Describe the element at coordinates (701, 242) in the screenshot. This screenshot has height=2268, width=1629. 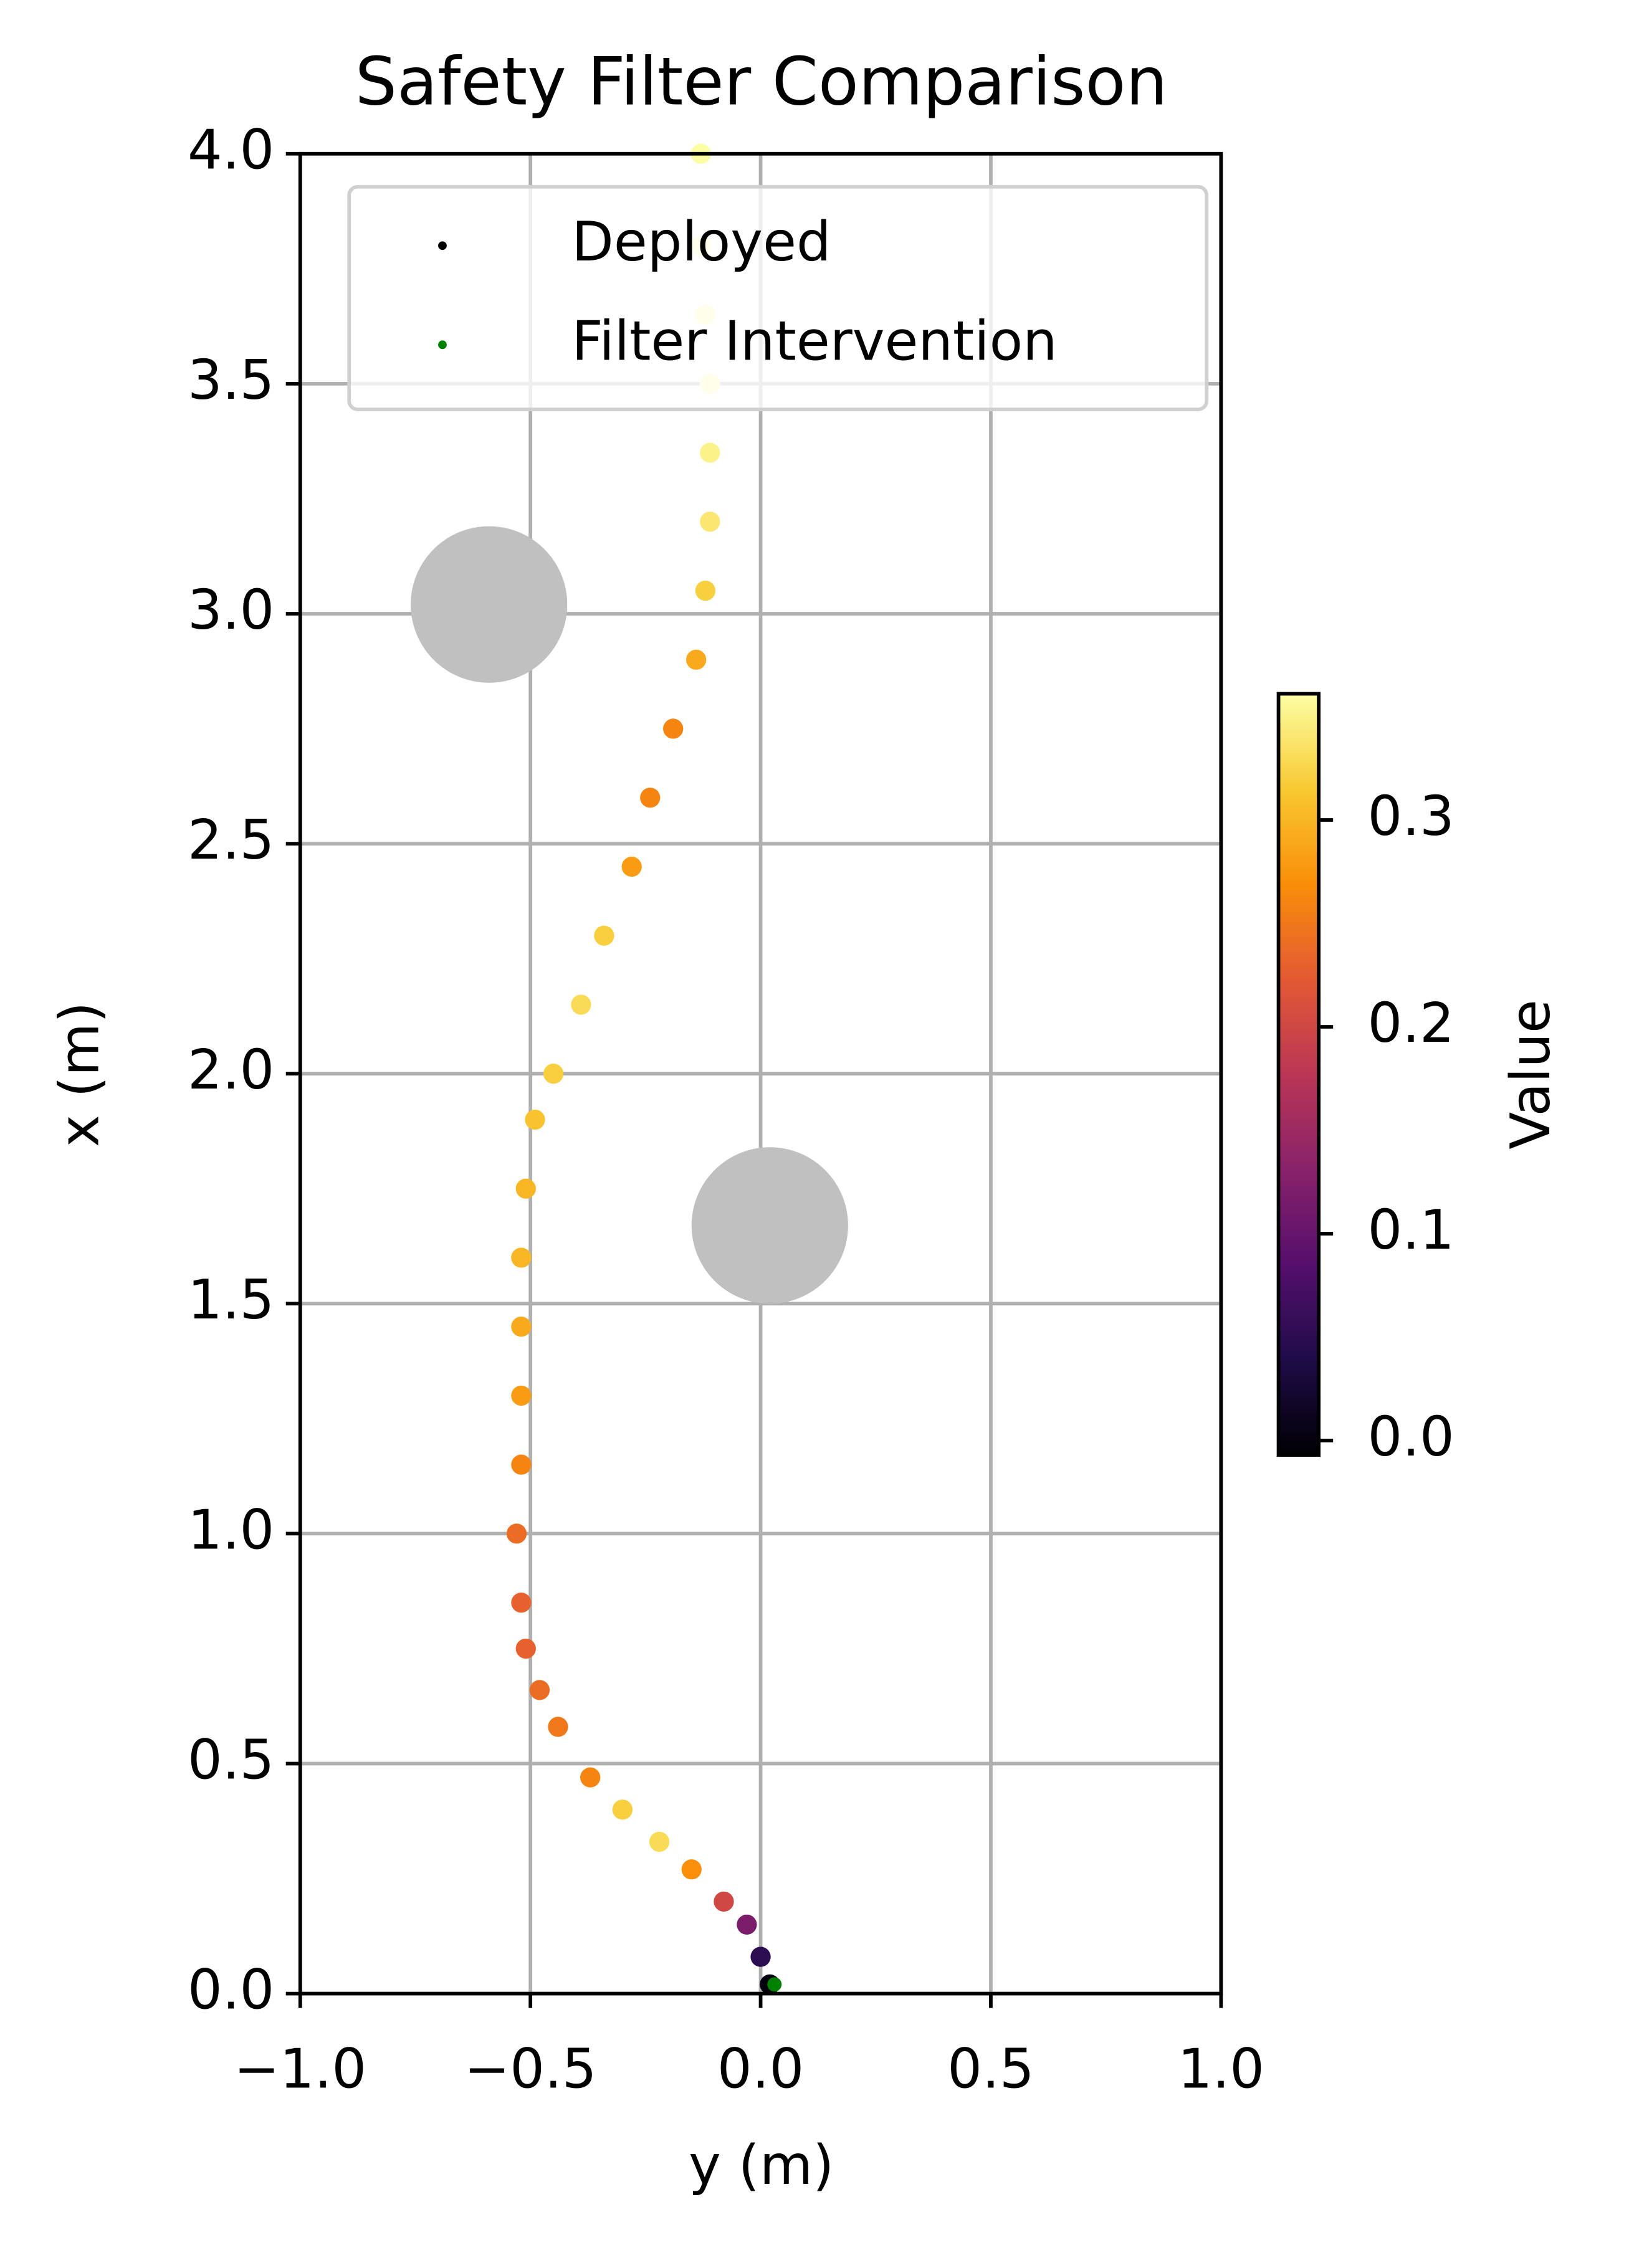
I see `legend-label: Deployed` at that location.